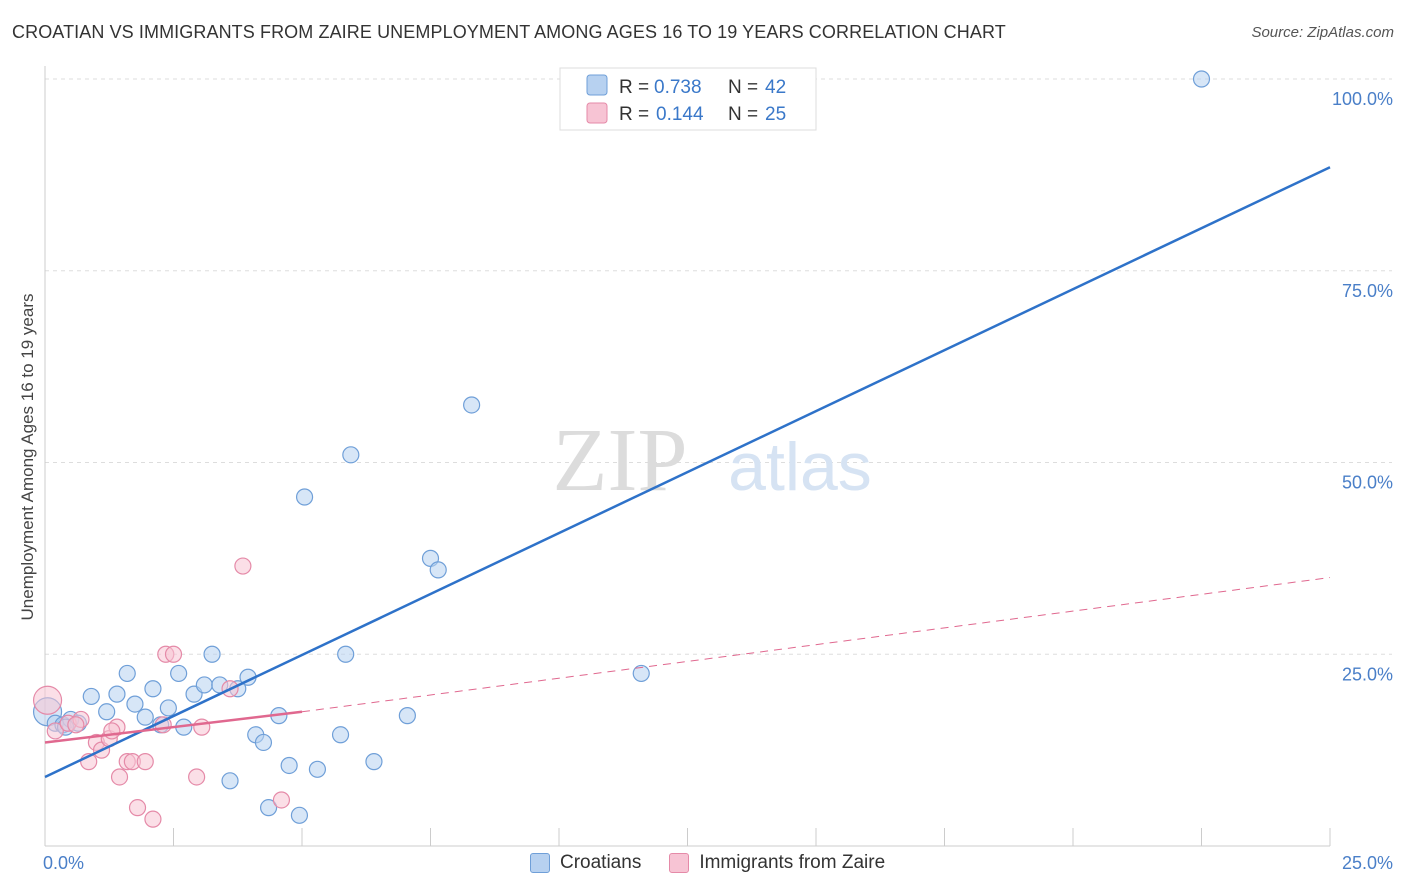  I want to click on legend-label-zaire: Immigrants from Zaire, so click(792, 862).